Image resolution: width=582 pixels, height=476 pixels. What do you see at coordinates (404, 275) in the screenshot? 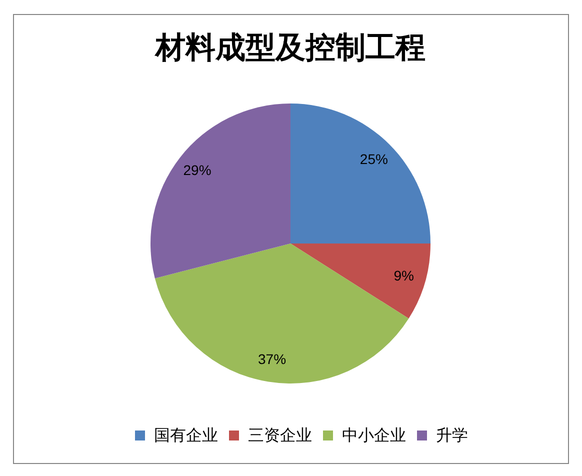
I see `data-label: 9%` at bounding box center [404, 275].